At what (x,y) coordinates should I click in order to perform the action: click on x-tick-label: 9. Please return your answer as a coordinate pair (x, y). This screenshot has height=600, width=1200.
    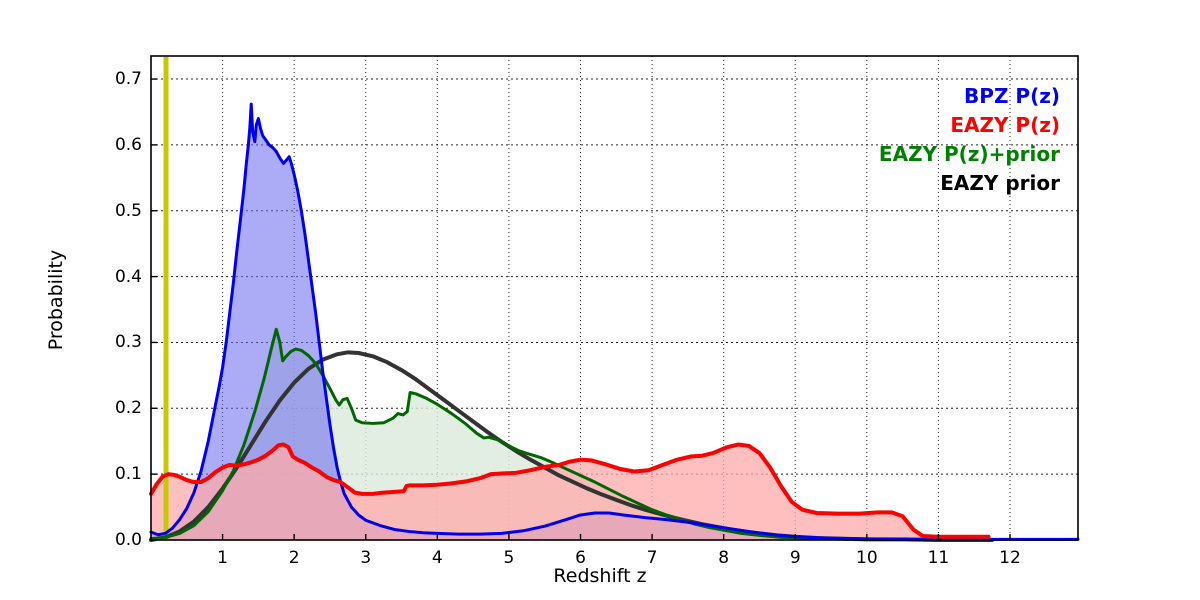
    Looking at the image, I should click on (795, 558).